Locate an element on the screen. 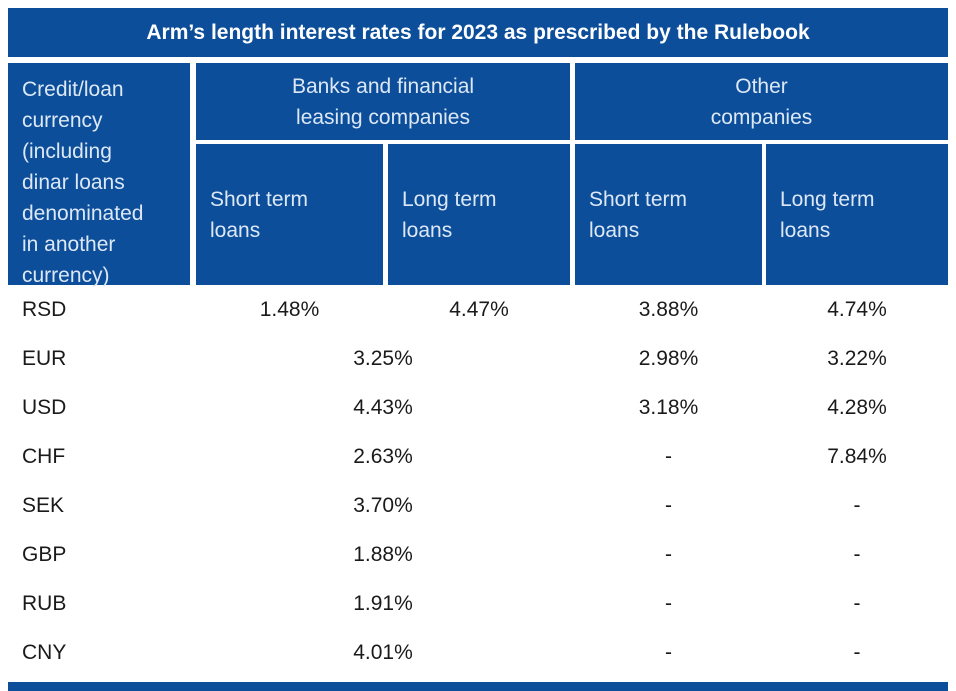  rate-cell: 1.48% is located at coordinates (289, 309).